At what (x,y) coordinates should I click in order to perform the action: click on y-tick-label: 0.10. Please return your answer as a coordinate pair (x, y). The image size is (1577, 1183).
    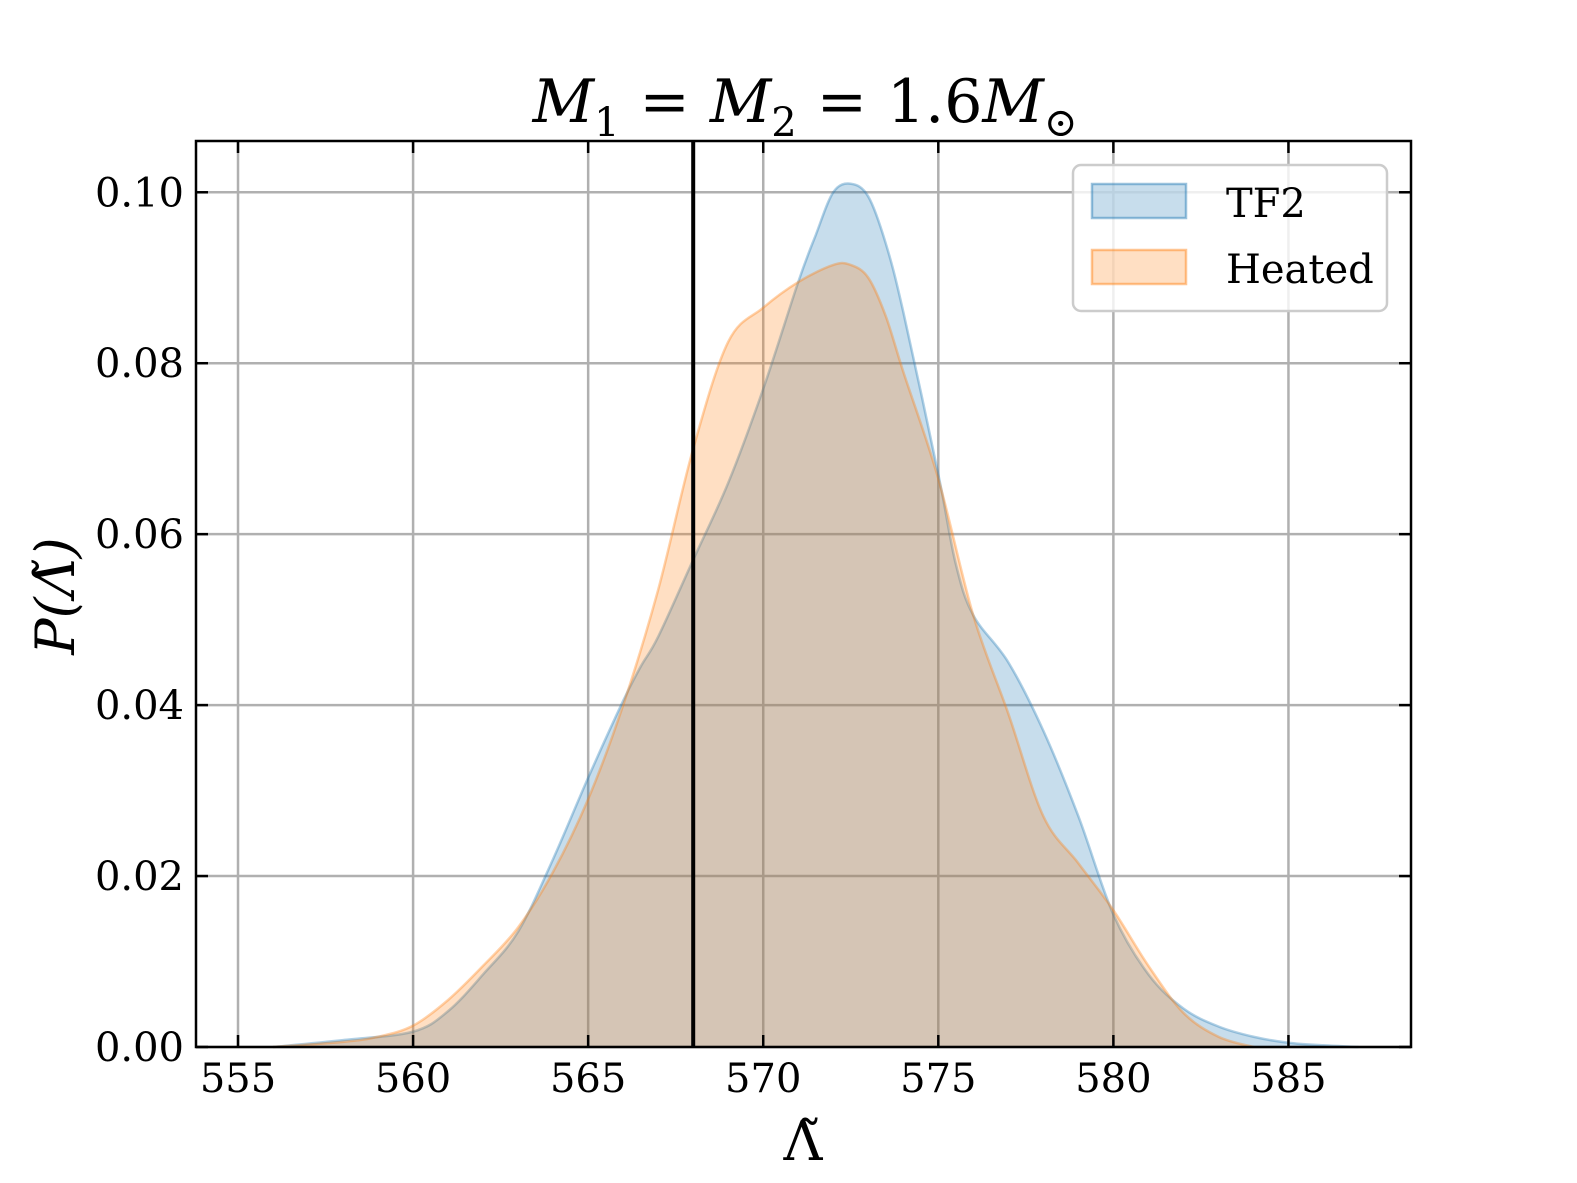
    Looking at the image, I should click on (139, 193).